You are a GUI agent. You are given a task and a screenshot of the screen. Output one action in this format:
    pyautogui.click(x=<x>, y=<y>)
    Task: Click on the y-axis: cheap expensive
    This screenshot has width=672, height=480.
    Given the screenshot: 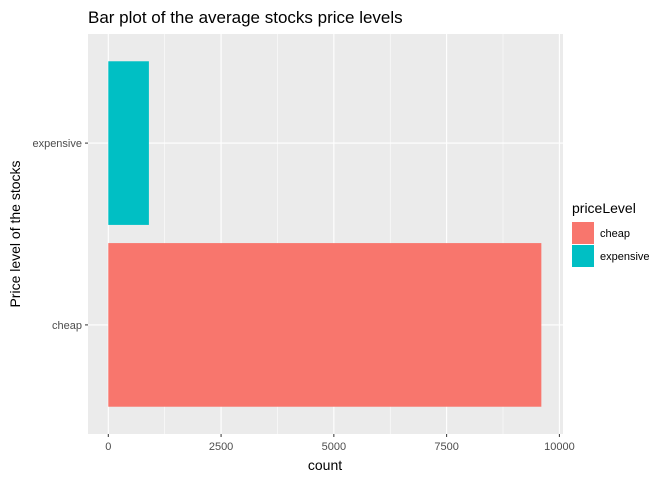 What is the action you would take?
    pyautogui.click(x=60, y=235)
    